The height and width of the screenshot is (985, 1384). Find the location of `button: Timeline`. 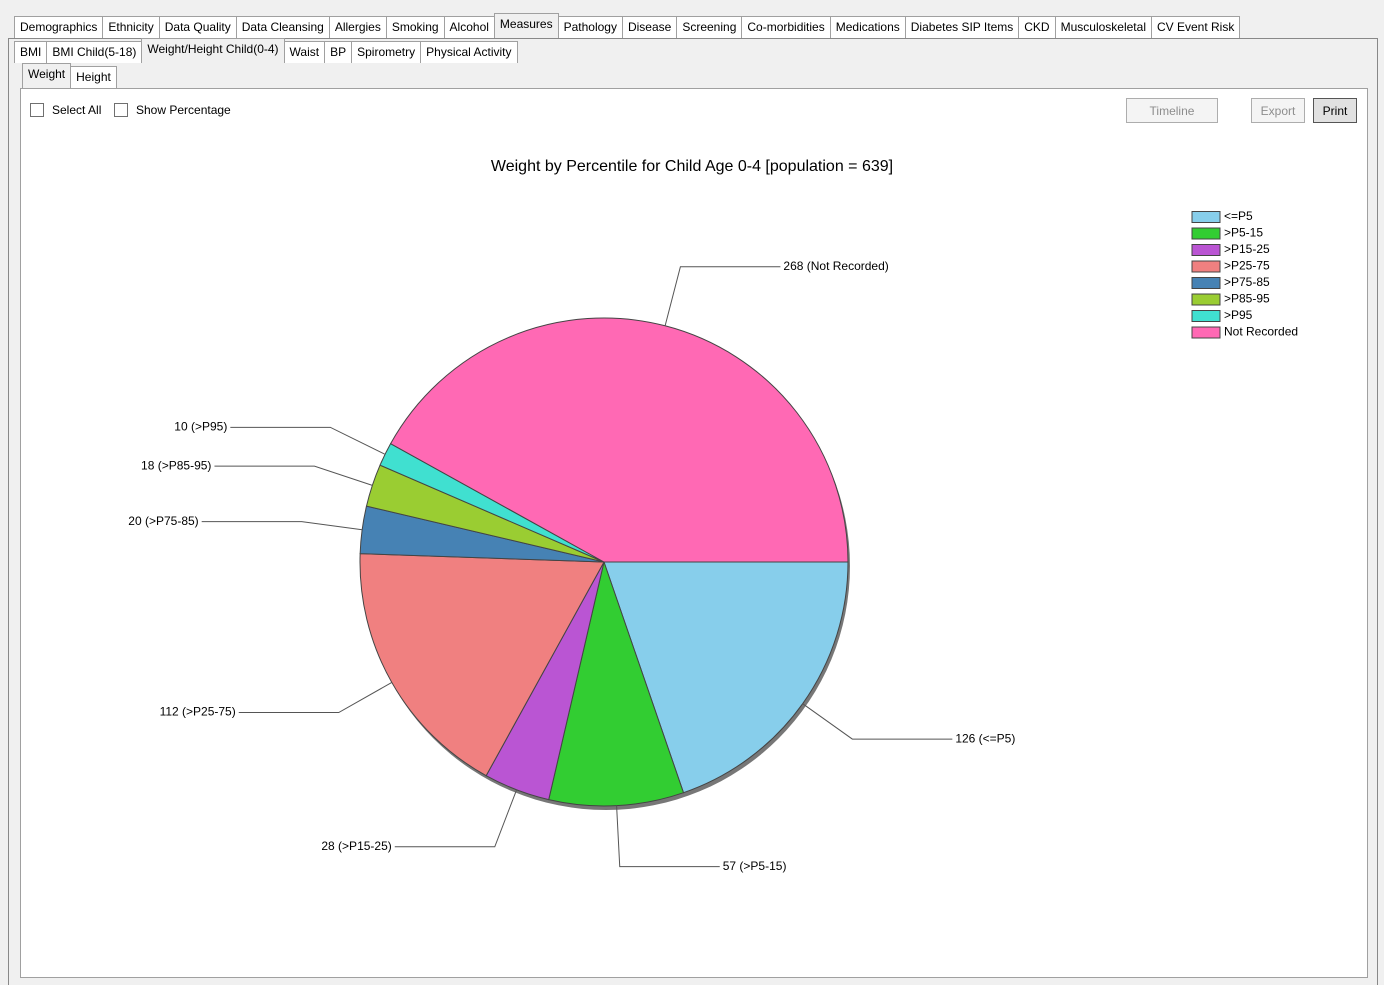

button: Timeline is located at coordinates (1172, 110).